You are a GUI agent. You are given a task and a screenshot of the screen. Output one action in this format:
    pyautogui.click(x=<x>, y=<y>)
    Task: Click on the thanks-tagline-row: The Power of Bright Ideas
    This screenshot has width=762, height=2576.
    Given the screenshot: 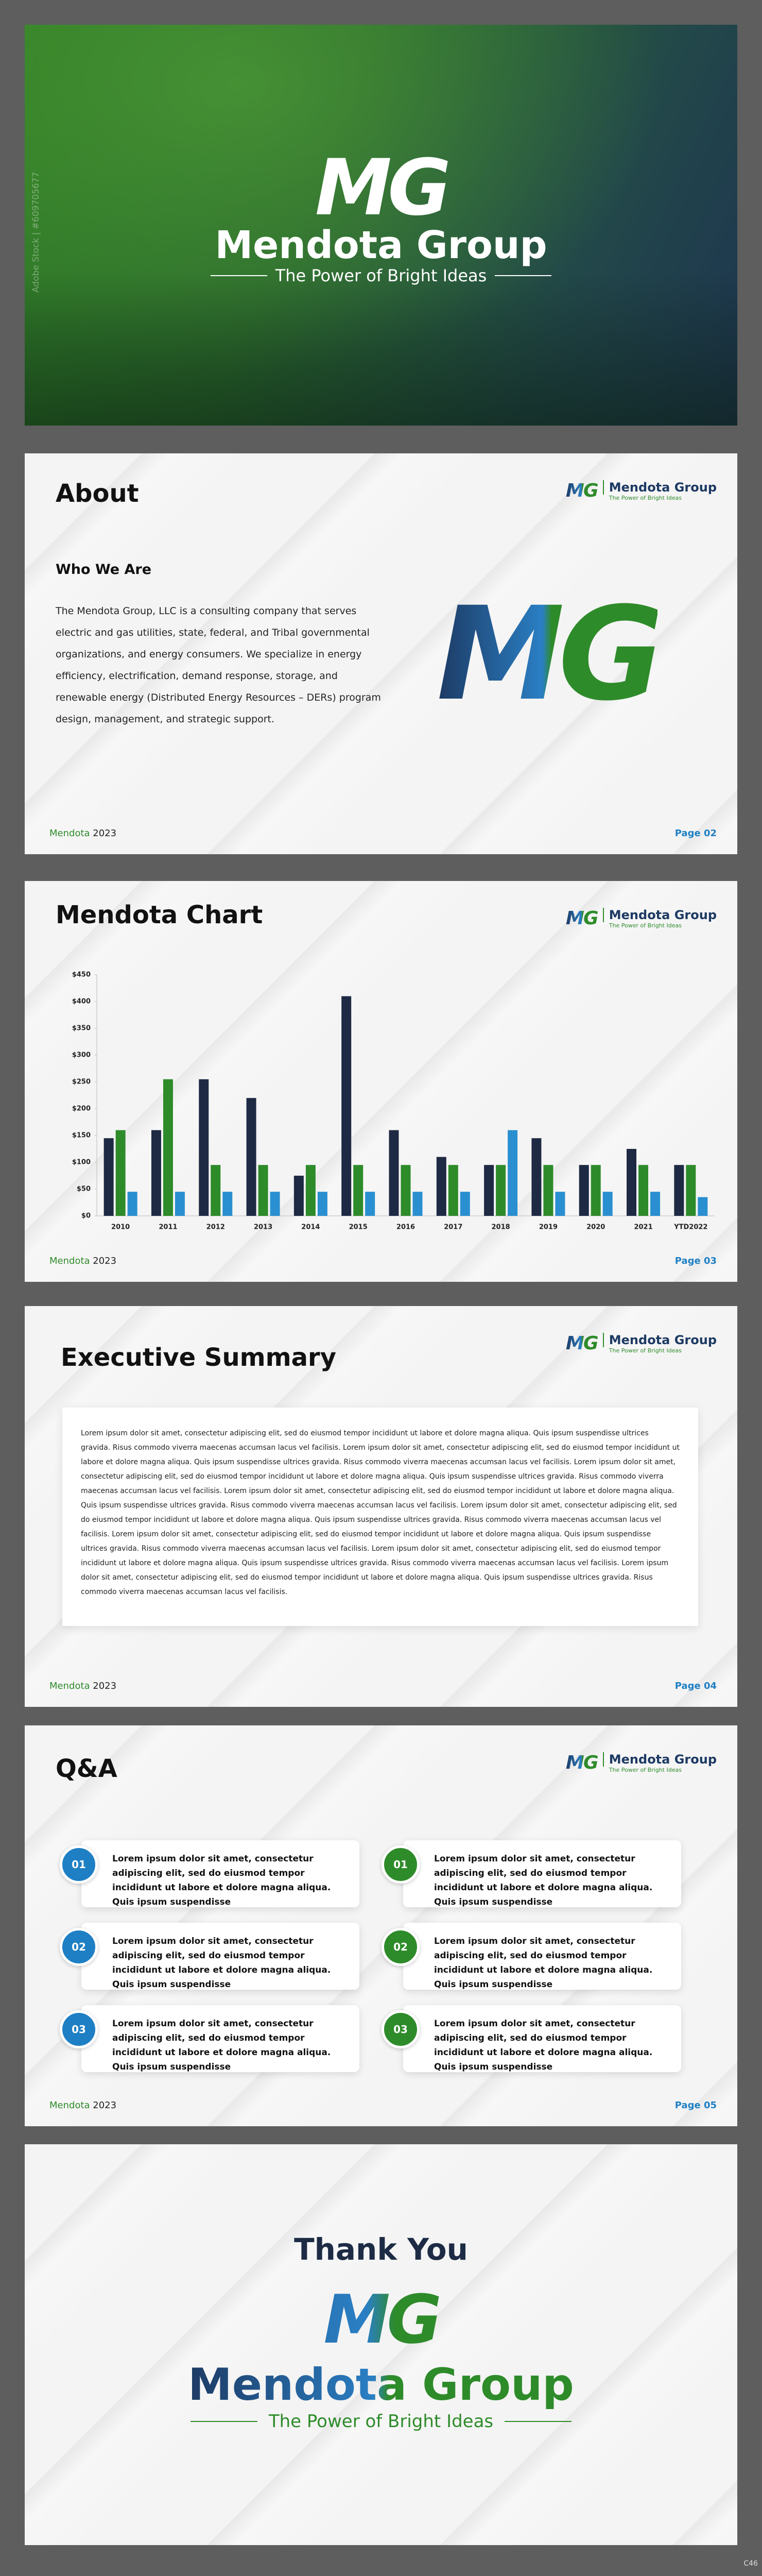 What is the action you would take?
    pyautogui.click(x=381, y=2421)
    